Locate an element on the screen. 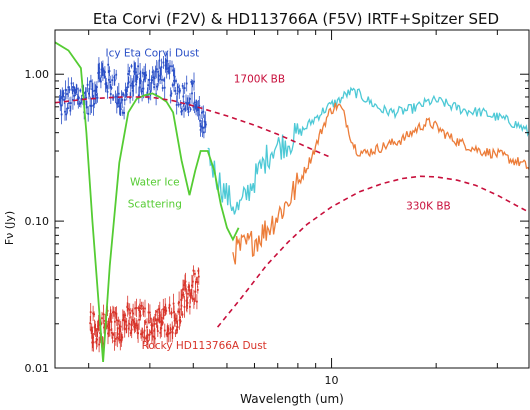 The image size is (530, 410). series-rocky-hd113766a-dust is located at coordinates (144, 309).